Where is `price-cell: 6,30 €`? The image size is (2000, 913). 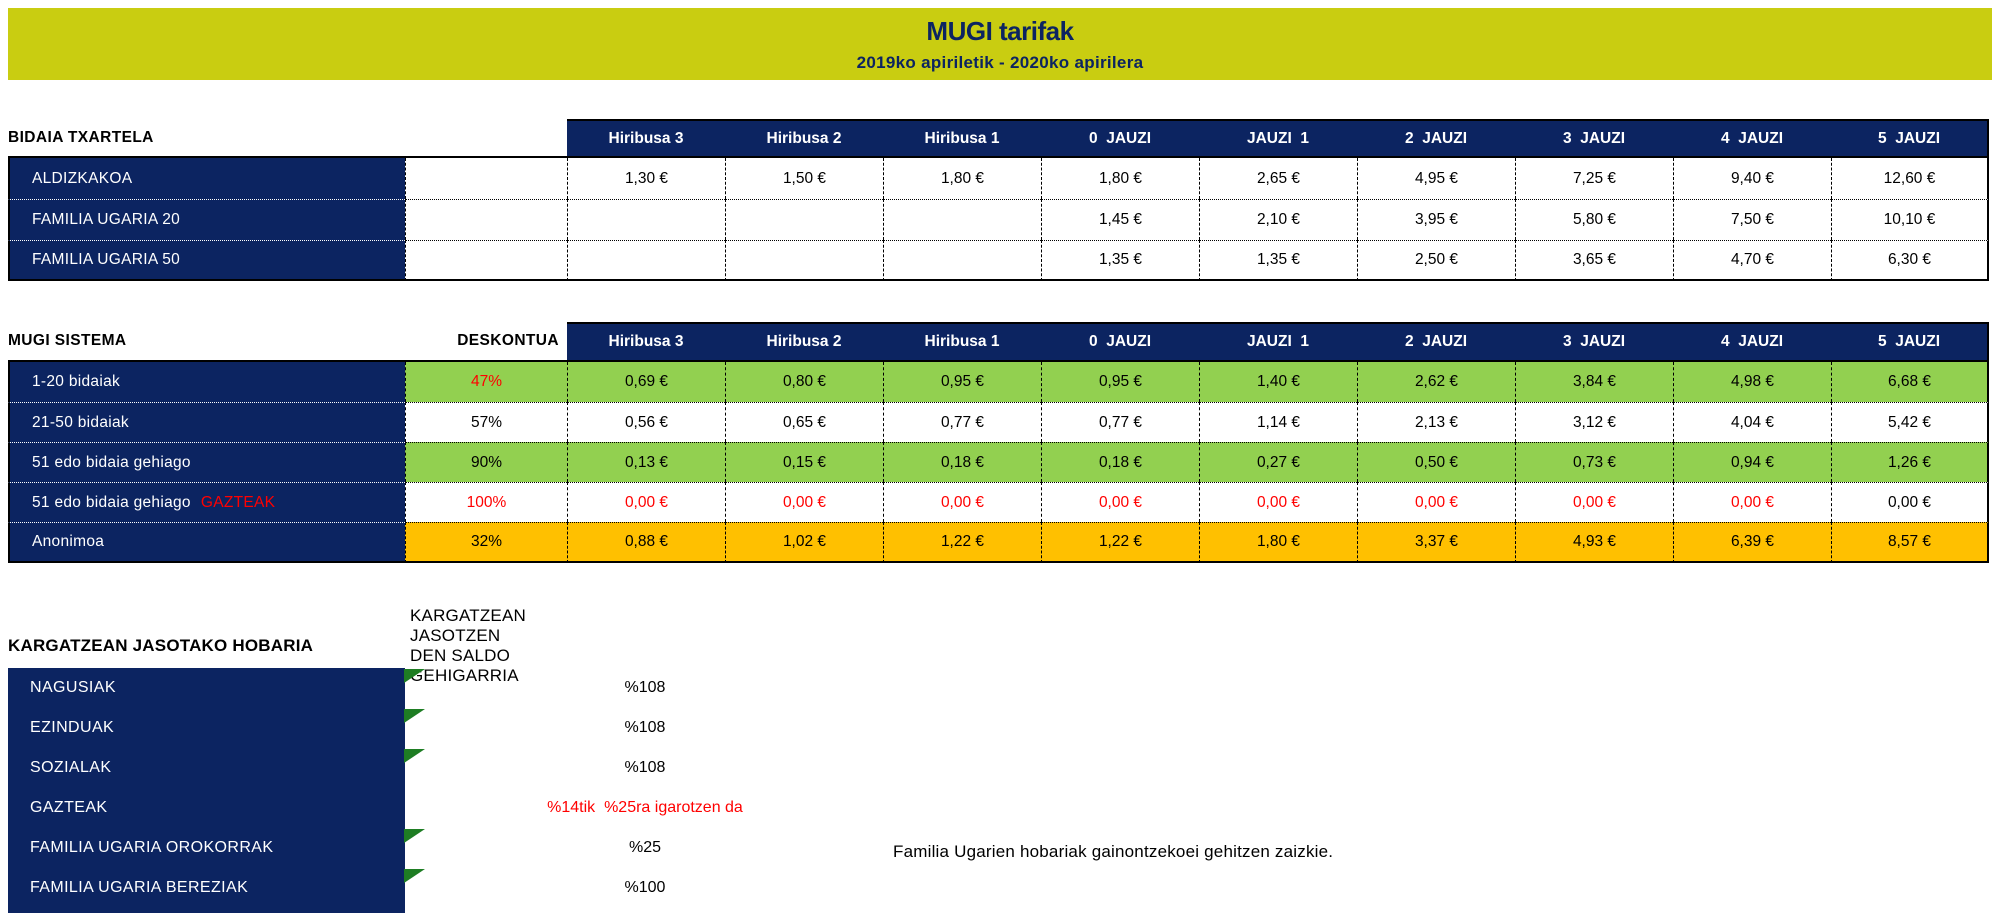 price-cell: 6,30 € is located at coordinates (1910, 260).